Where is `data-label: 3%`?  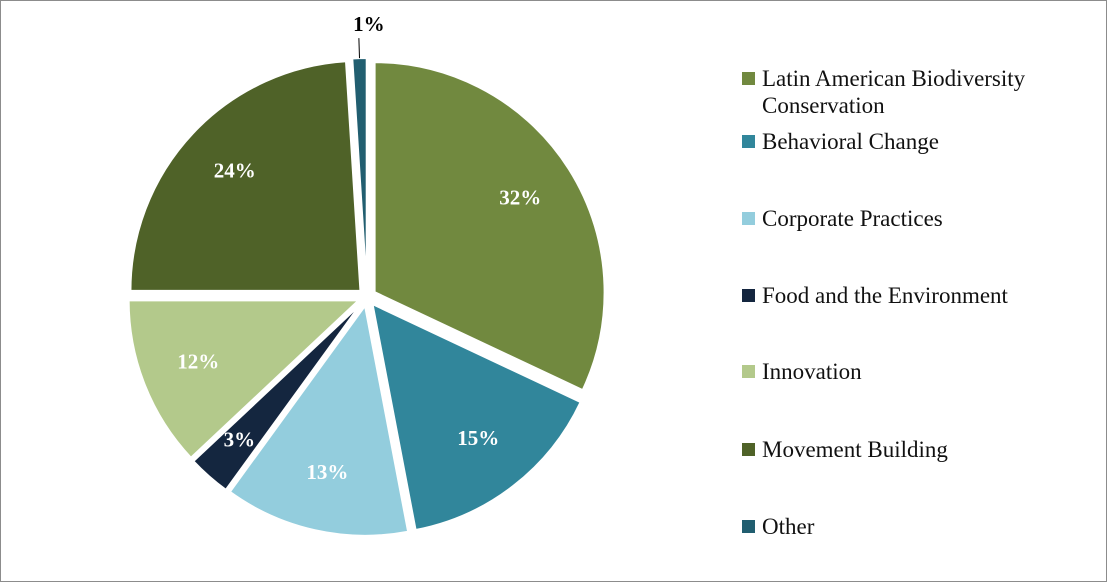
data-label: 3% is located at coordinates (240, 440).